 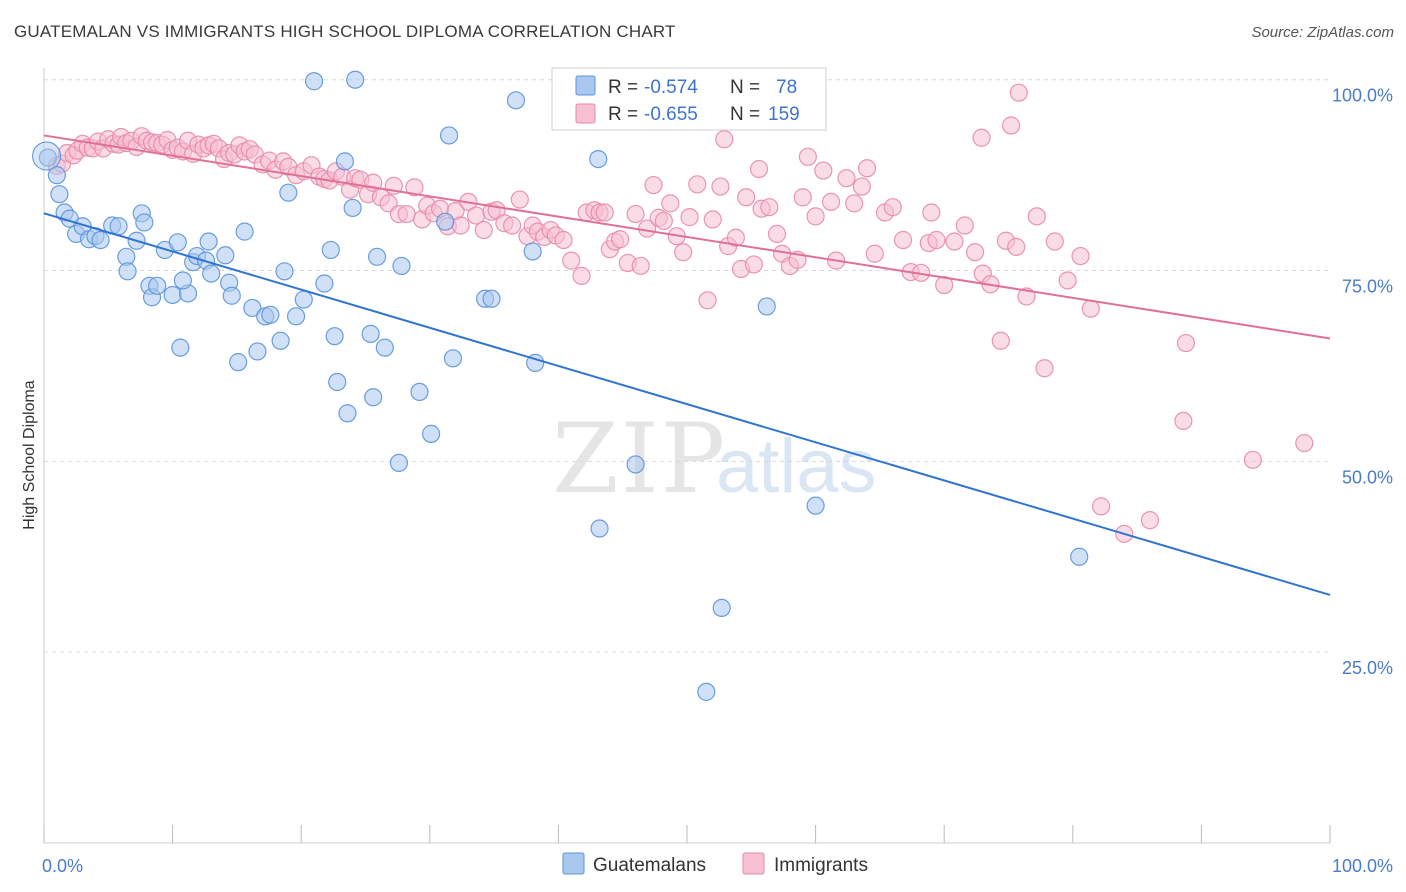 I want to click on legend-swatch-immigrants, so click(x=585, y=113).